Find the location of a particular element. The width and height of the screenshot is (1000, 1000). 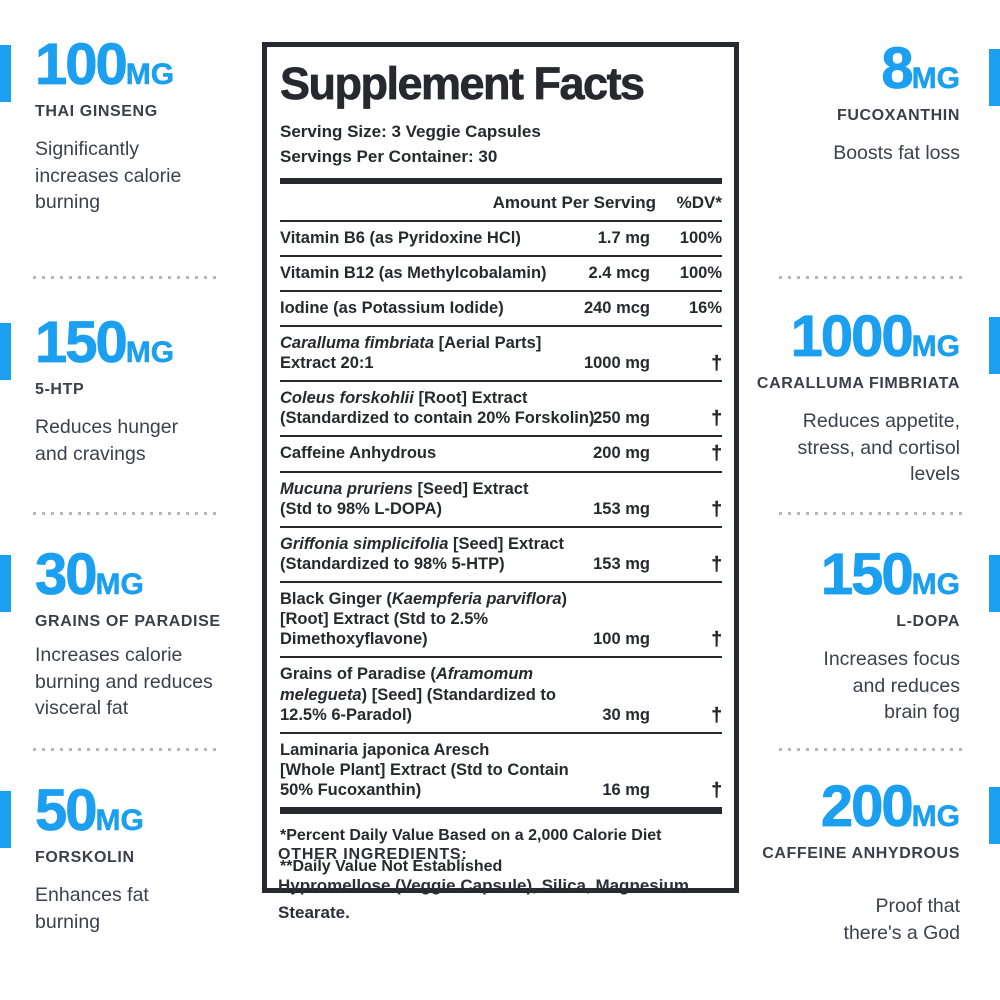

ingredient-description: Increases focus and reduces brain fog is located at coordinates (891, 686).